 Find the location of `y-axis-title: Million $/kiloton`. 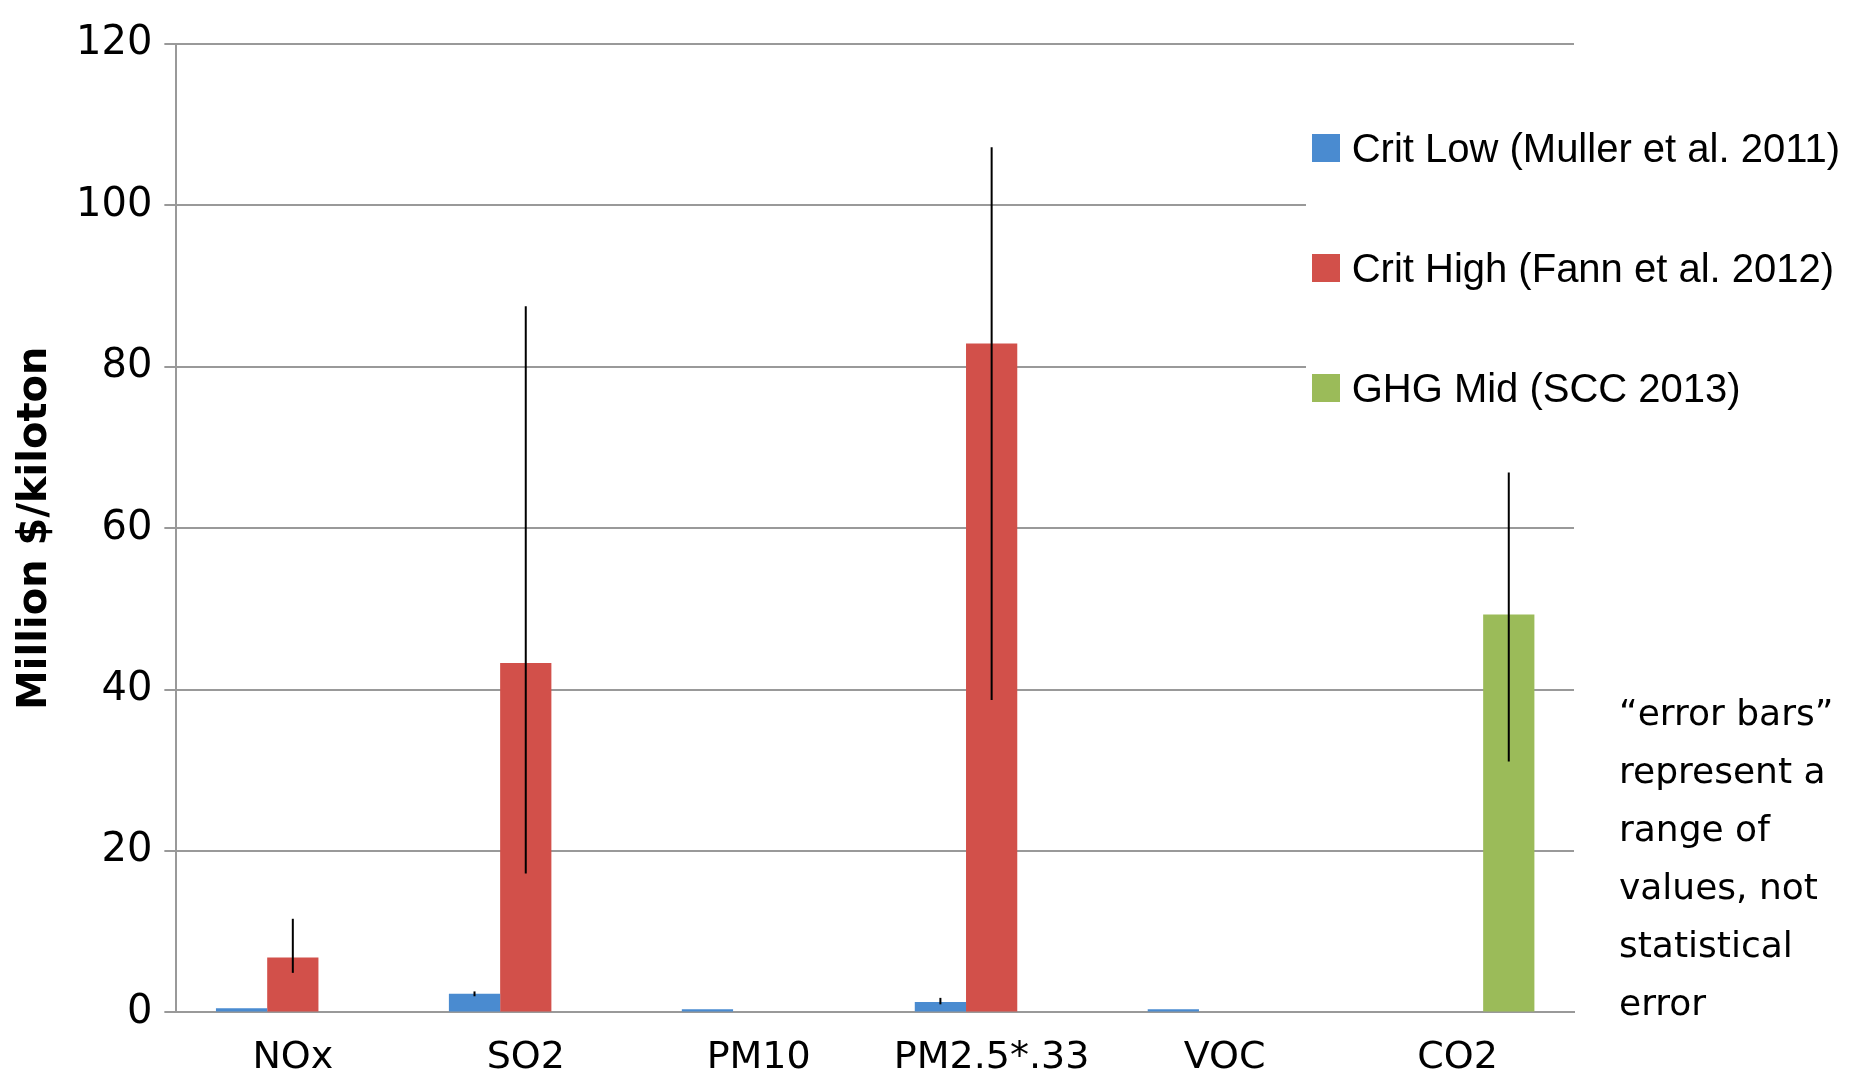

y-axis-title: Million $/kiloton is located at coordinates (32, 528).